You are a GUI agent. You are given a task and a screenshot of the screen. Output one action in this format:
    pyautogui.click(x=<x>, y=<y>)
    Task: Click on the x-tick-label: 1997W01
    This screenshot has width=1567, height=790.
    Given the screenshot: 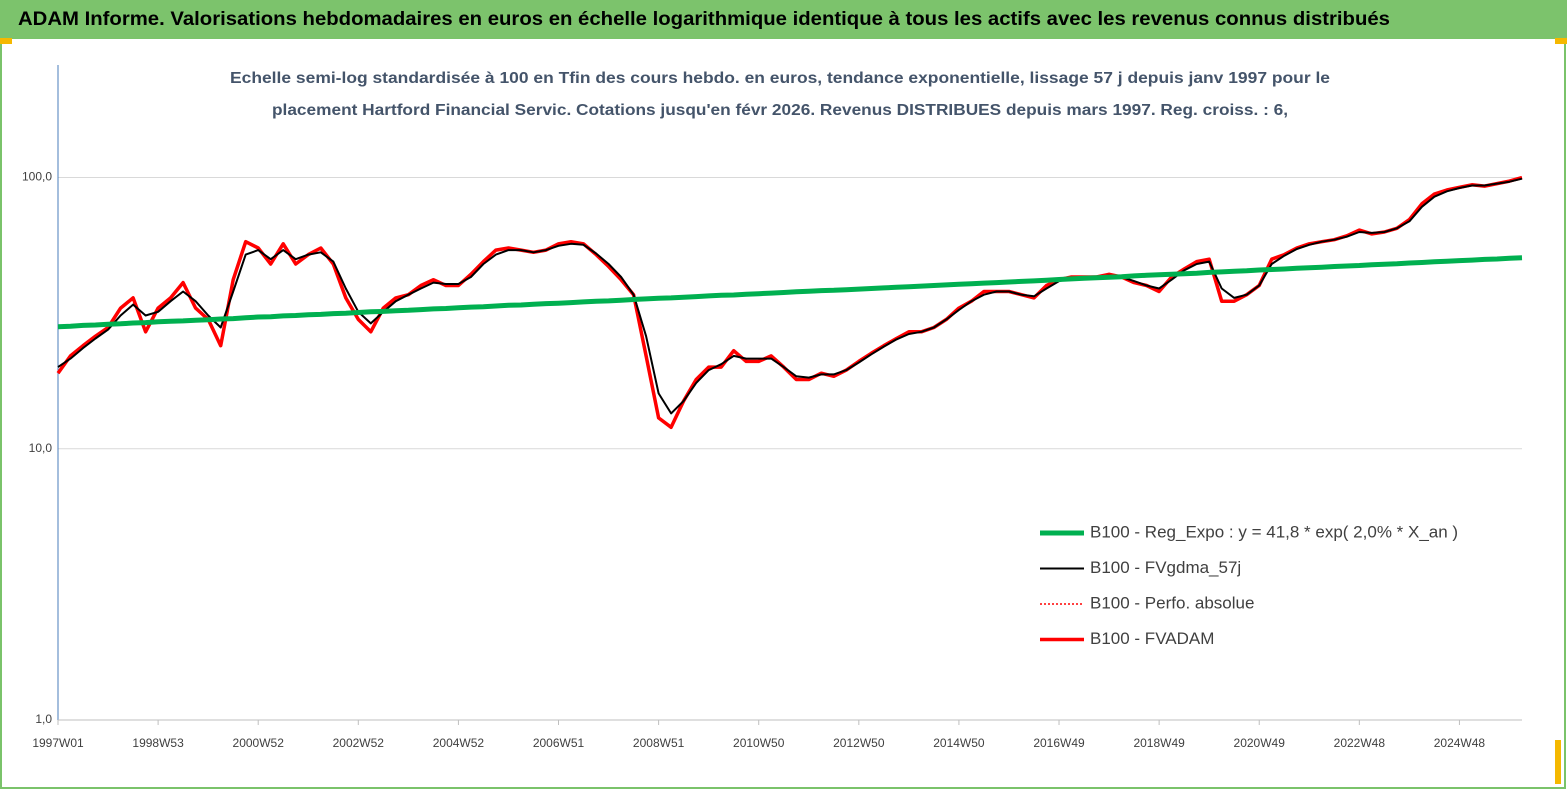 What is the action you would take?
    pyautogui.click(x=58, y=743)
    